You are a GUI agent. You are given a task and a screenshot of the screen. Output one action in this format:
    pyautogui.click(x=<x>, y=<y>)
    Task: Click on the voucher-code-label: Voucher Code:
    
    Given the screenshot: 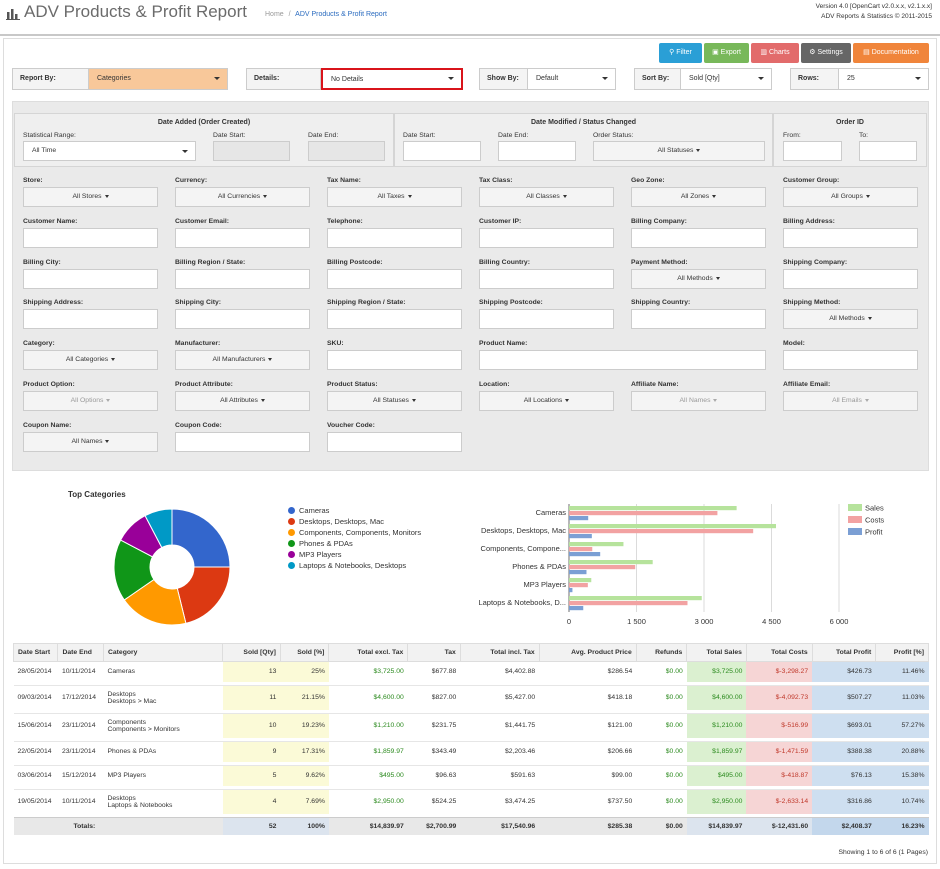 What is the action you would take?
    pyautogui.click(x=351, y=425)
    